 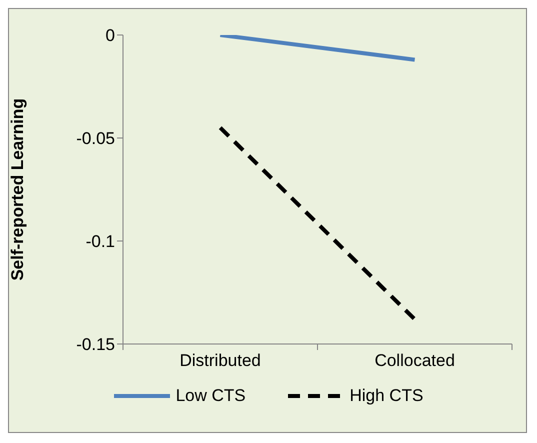 I want to click on y-axis-title: Self-reported Learning, so click(x=18, y=189).